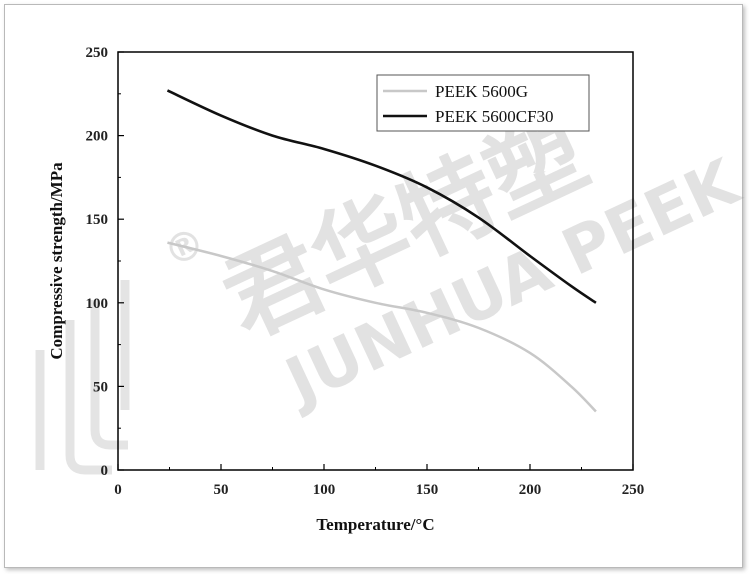 This screenshot has width=749, height=574. What do you see at coordinates (82, 377) in the screenshot?
I see `watermark-logo-icon` at bounding box center [82, 377].